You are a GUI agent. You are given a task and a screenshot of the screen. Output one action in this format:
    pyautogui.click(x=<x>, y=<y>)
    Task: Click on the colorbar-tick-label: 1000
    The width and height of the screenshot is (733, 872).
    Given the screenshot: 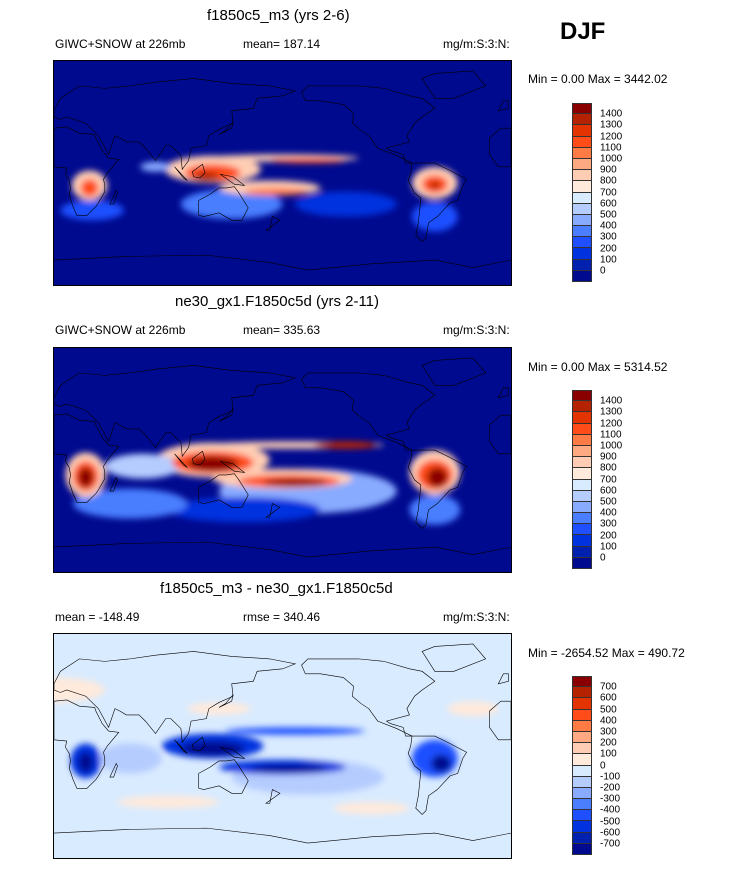 What is the action you would take?
    pyautogui.click(x=611, y=159)
    